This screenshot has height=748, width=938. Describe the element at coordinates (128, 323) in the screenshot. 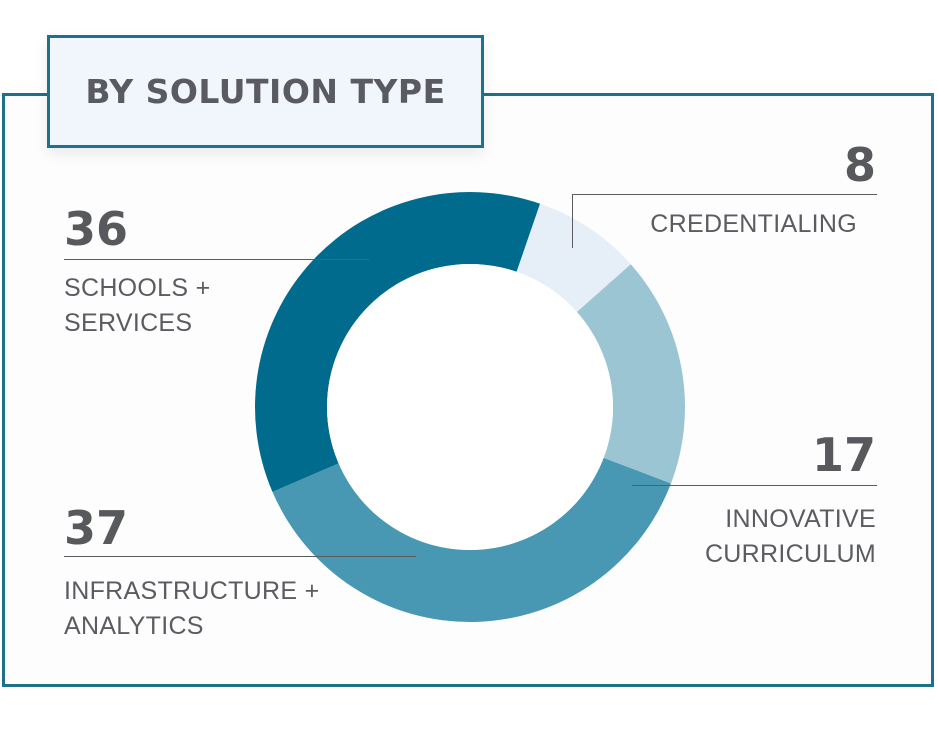

I see `label-schools-services-line-2: SERVICES` at that location.